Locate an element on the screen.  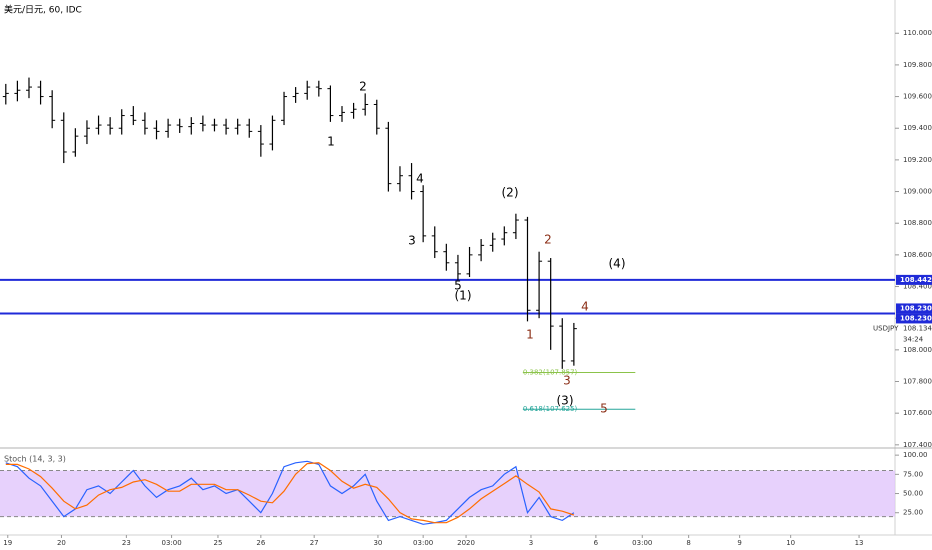
x-tick-label: 26 is located at coordinates (260, 543).